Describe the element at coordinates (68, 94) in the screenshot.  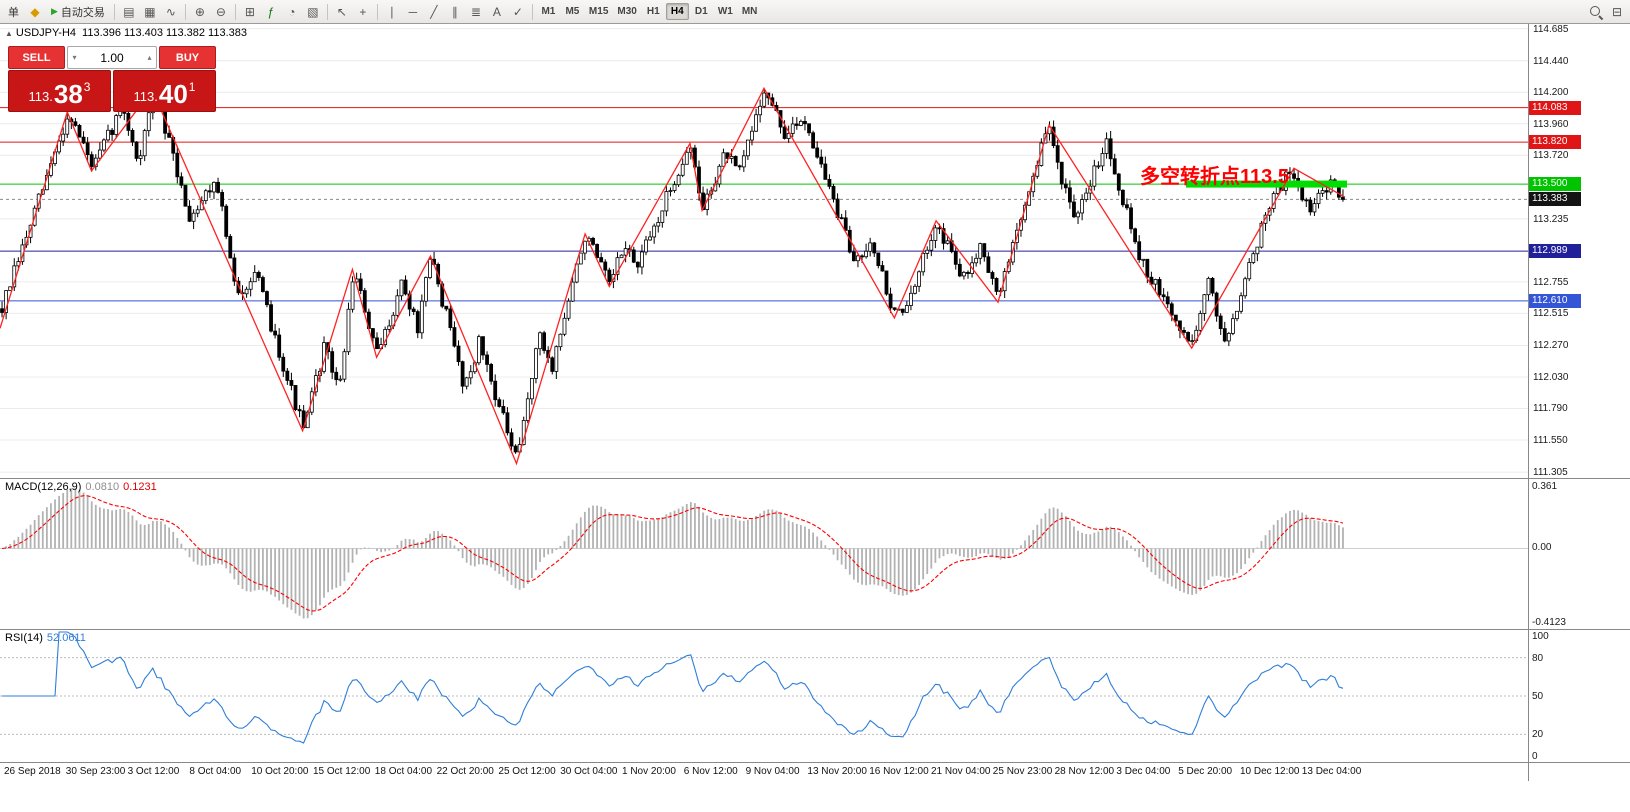
I see `sell-price-big: 38` at that location.